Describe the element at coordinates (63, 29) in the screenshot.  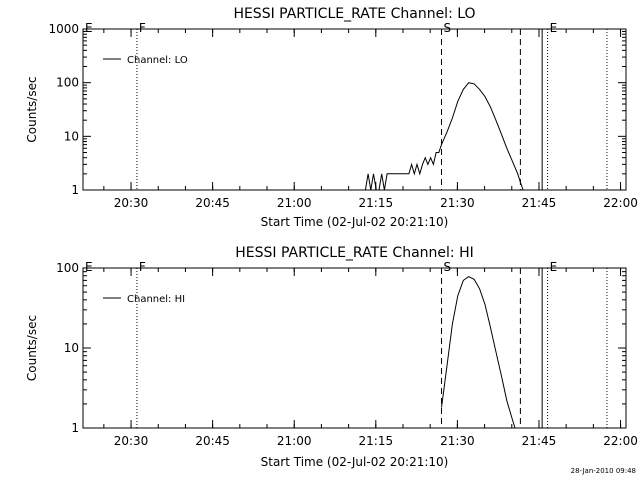
I see `y-tick-label: 1000` at that location.